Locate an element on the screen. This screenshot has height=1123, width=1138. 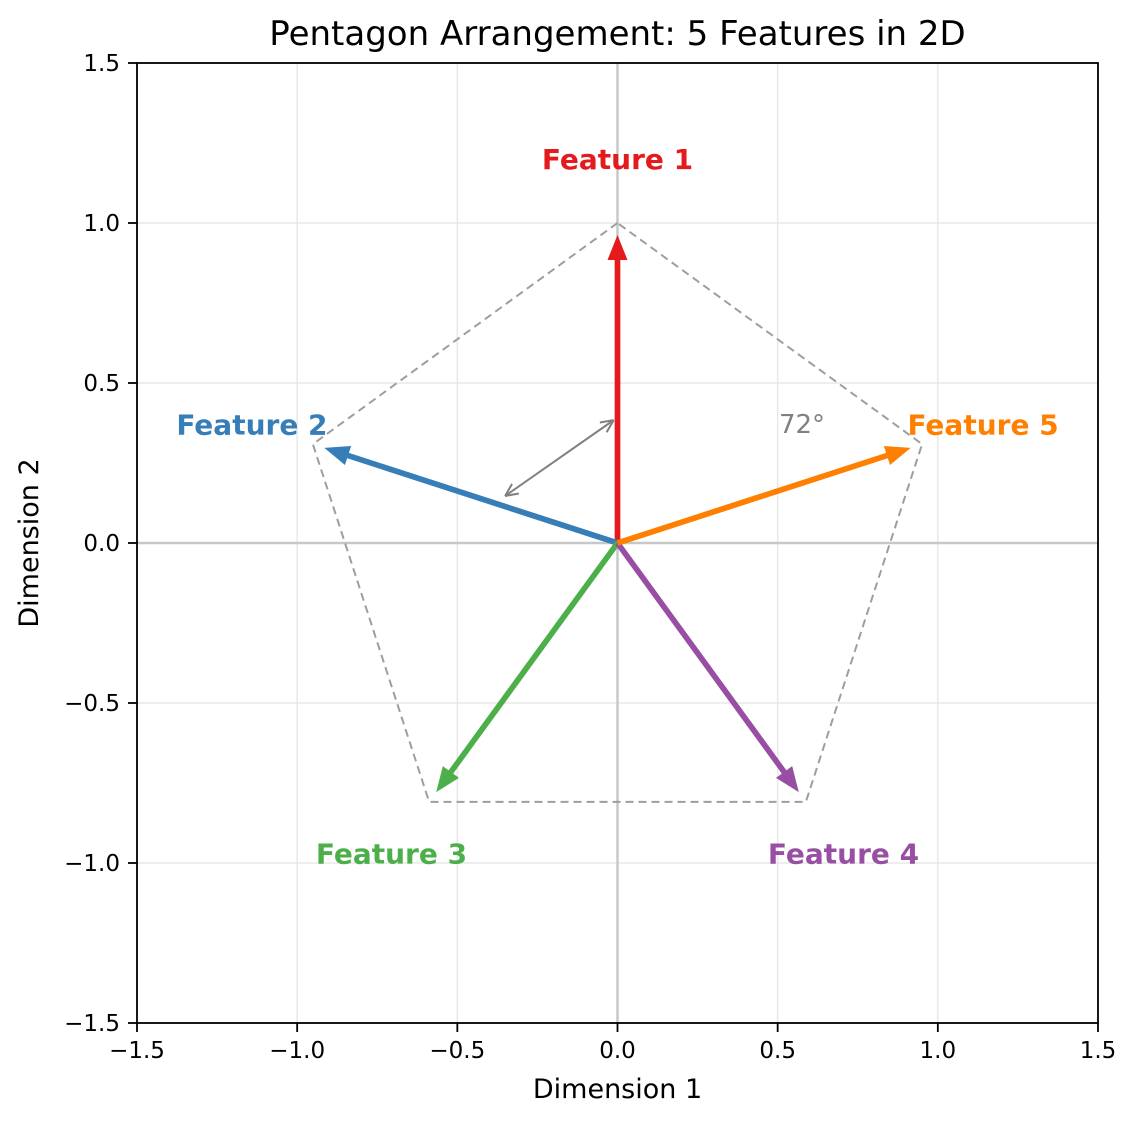
angle-arrow-shaft is located at coordinates (559, 458).